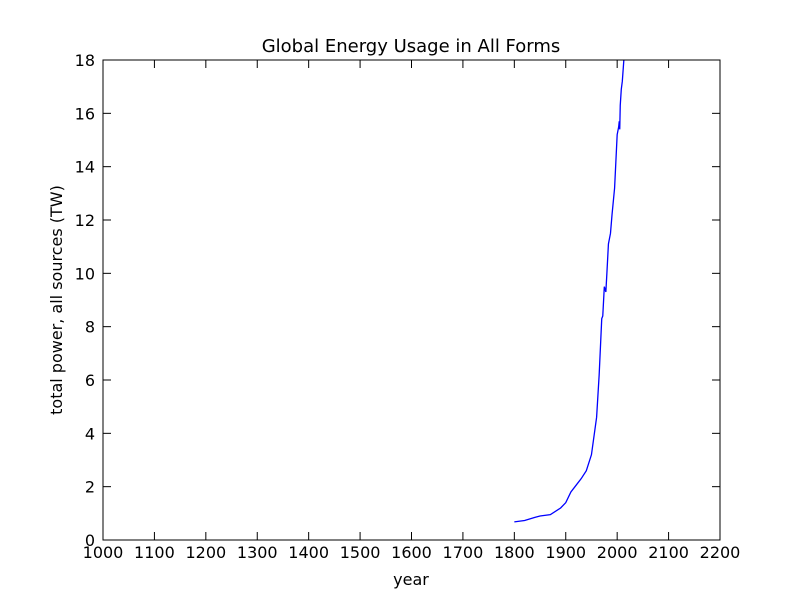 This screenshot has height=604, width=800. I want to click on x-tick-label: 1000, so click(103, 552).